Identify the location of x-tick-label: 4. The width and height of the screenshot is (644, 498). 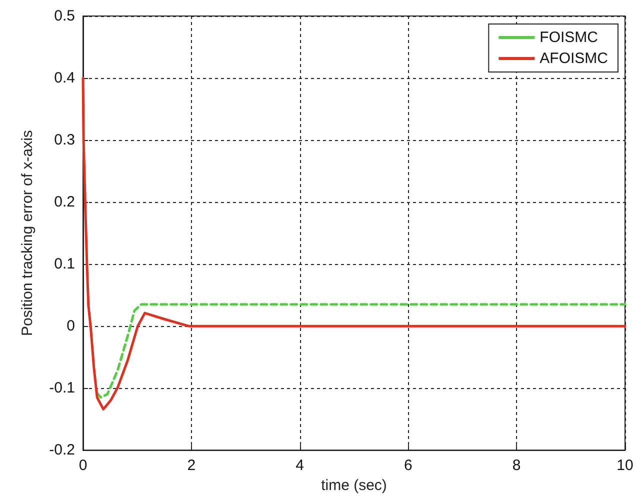
(300, 465).